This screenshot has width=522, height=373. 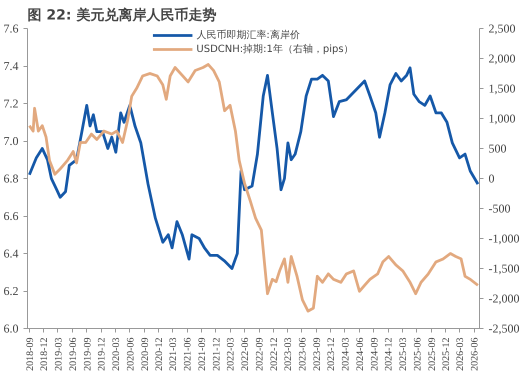 What do you see at coordinates (44, 354) in the screenshot?
I see `x-tick-label: 2018-12` at bounding box center [44, 354].